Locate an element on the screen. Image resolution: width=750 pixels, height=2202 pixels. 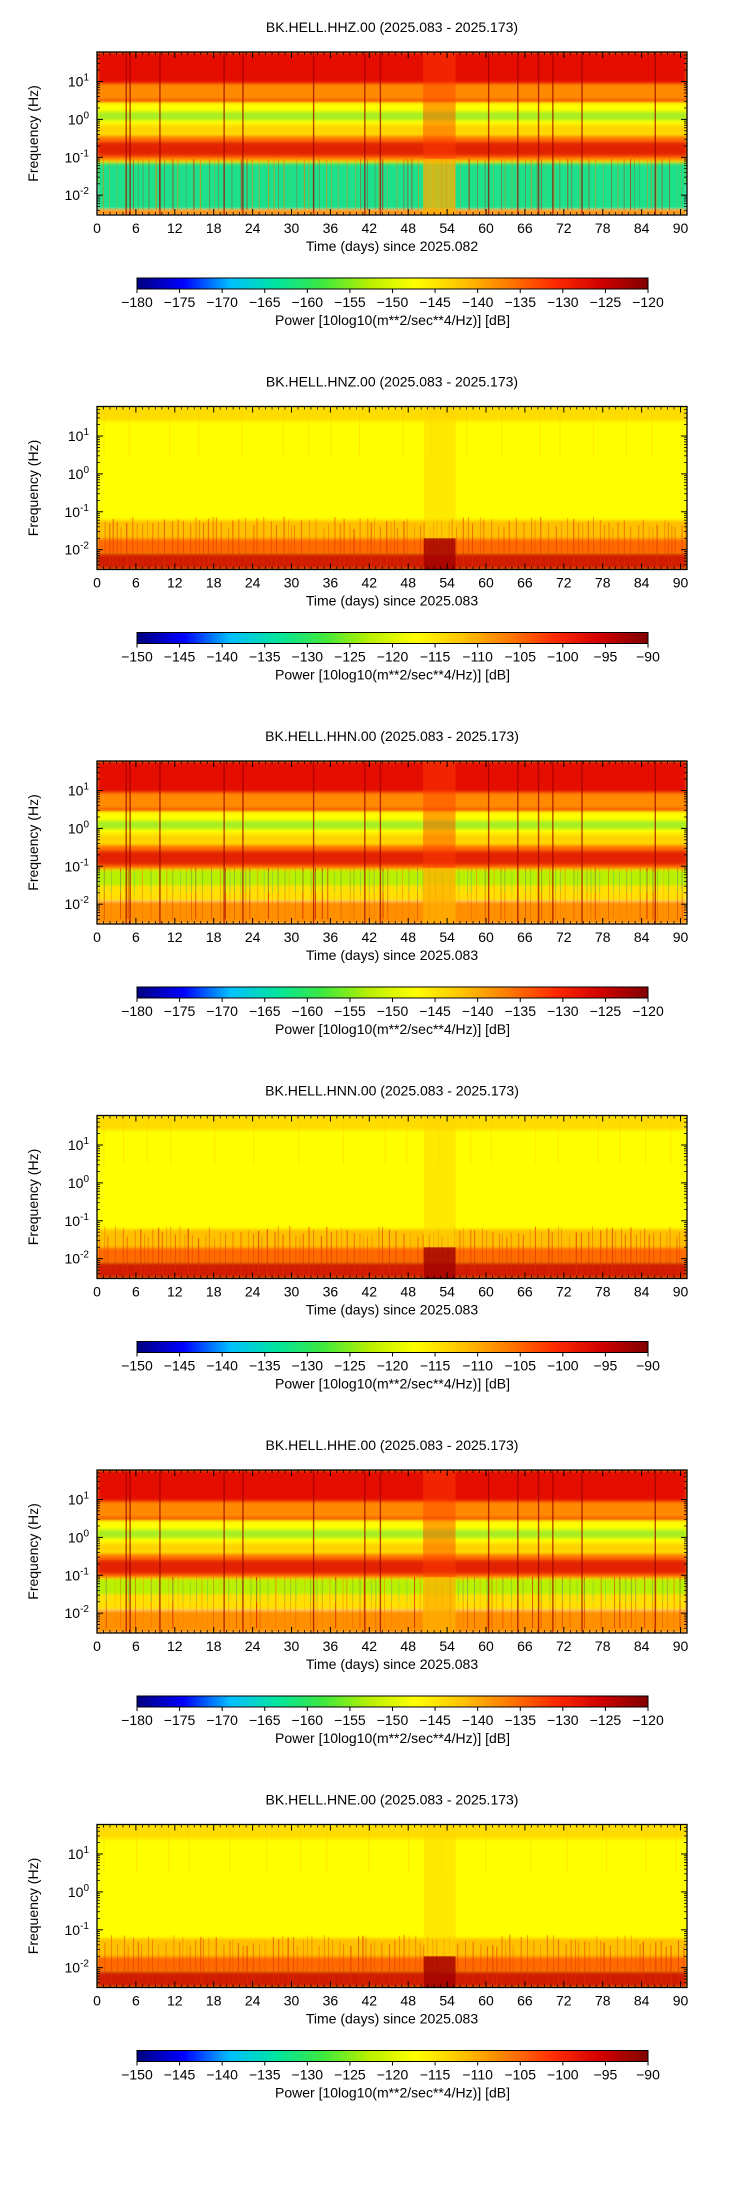
chart-title: BK.HELL.HHZ.00 (2025.083 - 2025.173) is located at coordinates (392, 27).